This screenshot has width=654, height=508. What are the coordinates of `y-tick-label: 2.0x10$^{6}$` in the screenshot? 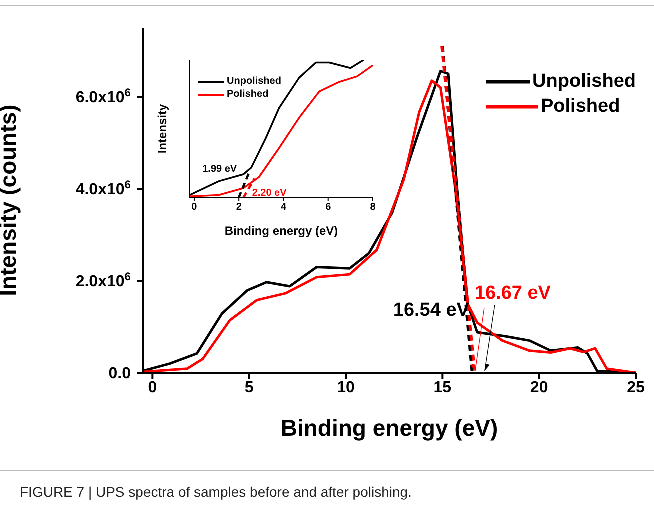 It's located at (103, 281).